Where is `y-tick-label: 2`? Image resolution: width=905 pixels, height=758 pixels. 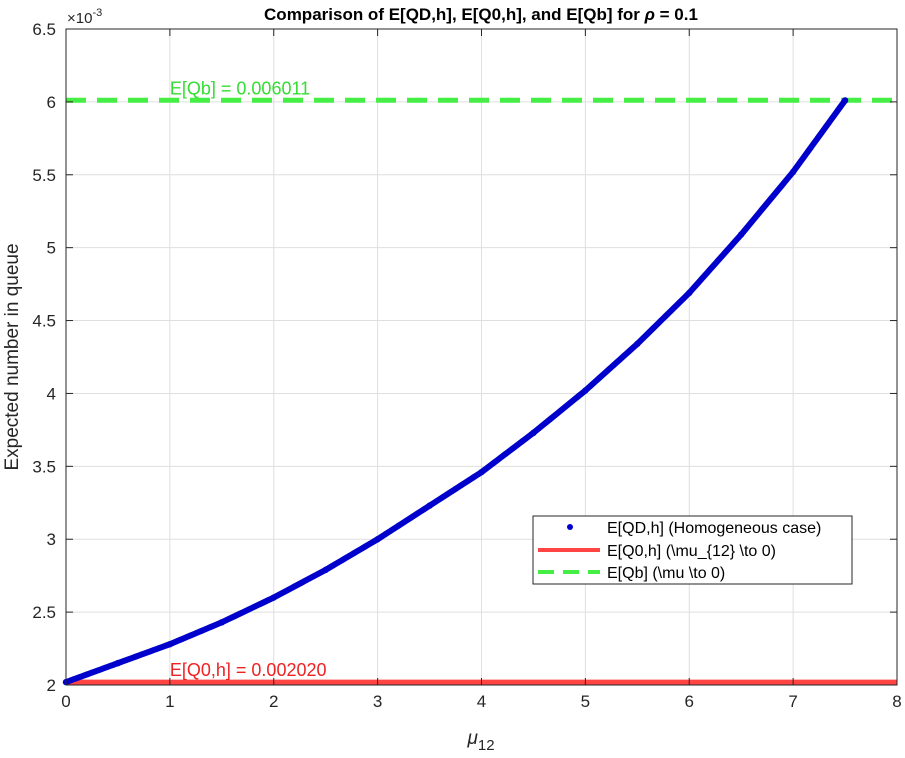 y-tick-label: 2 is located at coordinates (51, 685).